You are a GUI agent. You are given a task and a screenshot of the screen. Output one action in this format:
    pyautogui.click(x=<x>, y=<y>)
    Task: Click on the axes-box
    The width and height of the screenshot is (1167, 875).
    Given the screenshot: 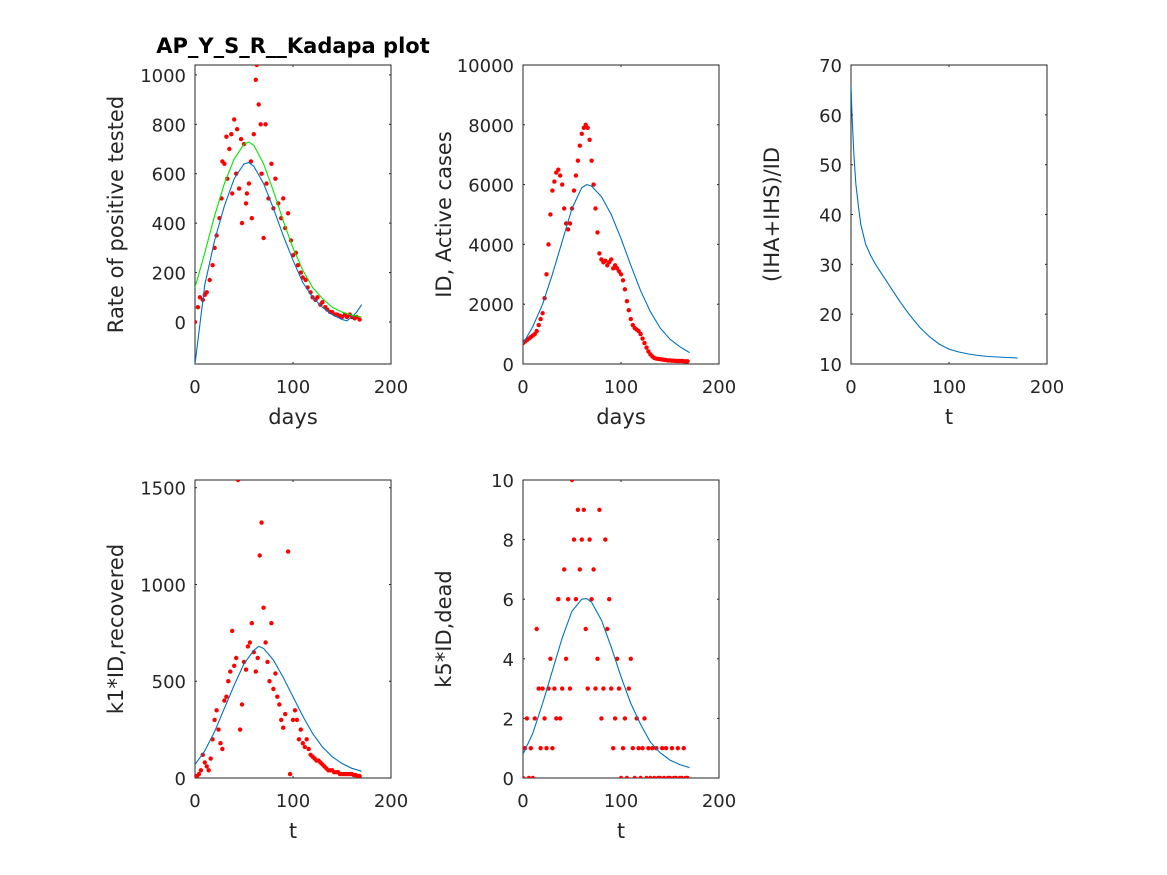 What is the action you would take?
    pyautogui.click(x=293, y=629)
    